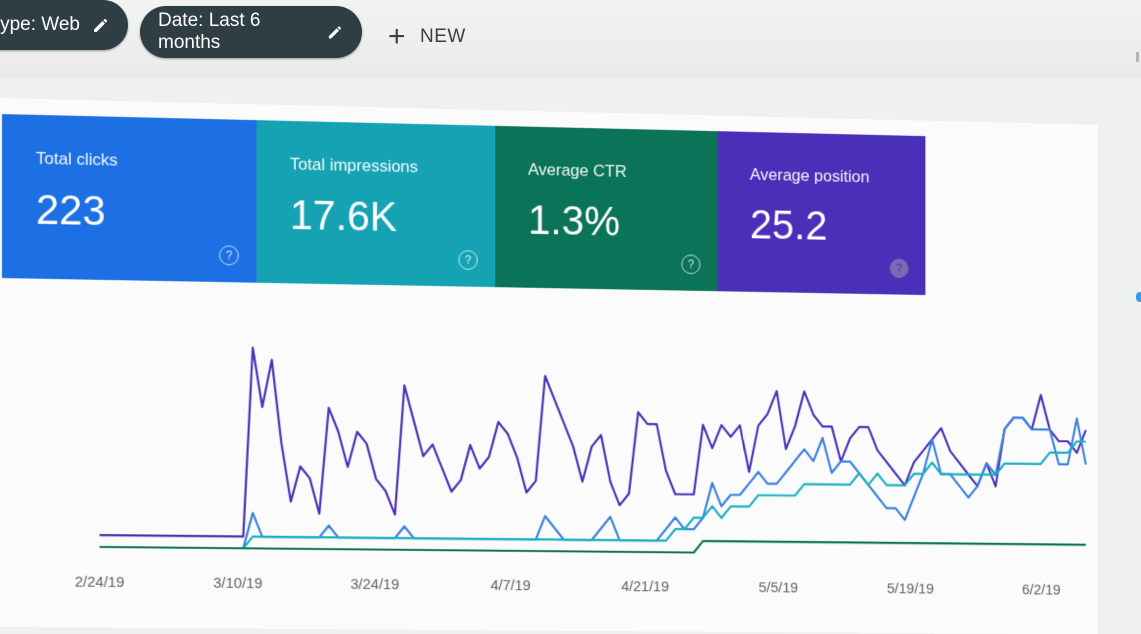 This screenshot has height=634, width=1141. Describe the element at coordinates (100, 582) in the screenshot. I see `x-tick-label: 2/24/19` at that location.